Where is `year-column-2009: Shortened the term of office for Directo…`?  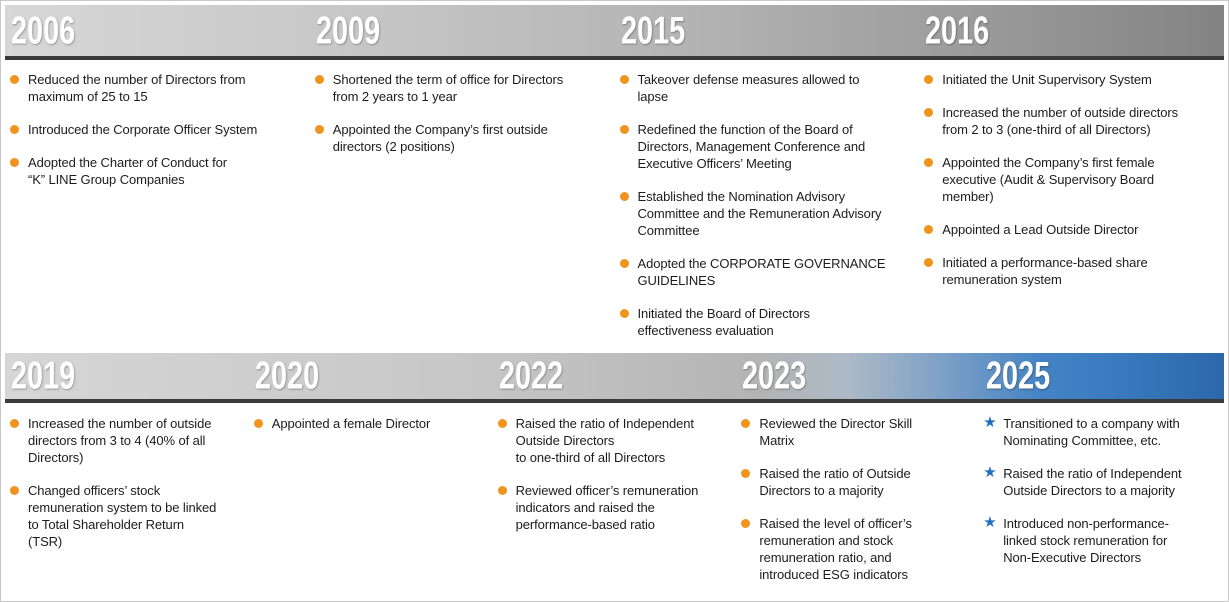 year-column-2009: Shortened the term of office for Directo… is located at coordinates (462, 212).